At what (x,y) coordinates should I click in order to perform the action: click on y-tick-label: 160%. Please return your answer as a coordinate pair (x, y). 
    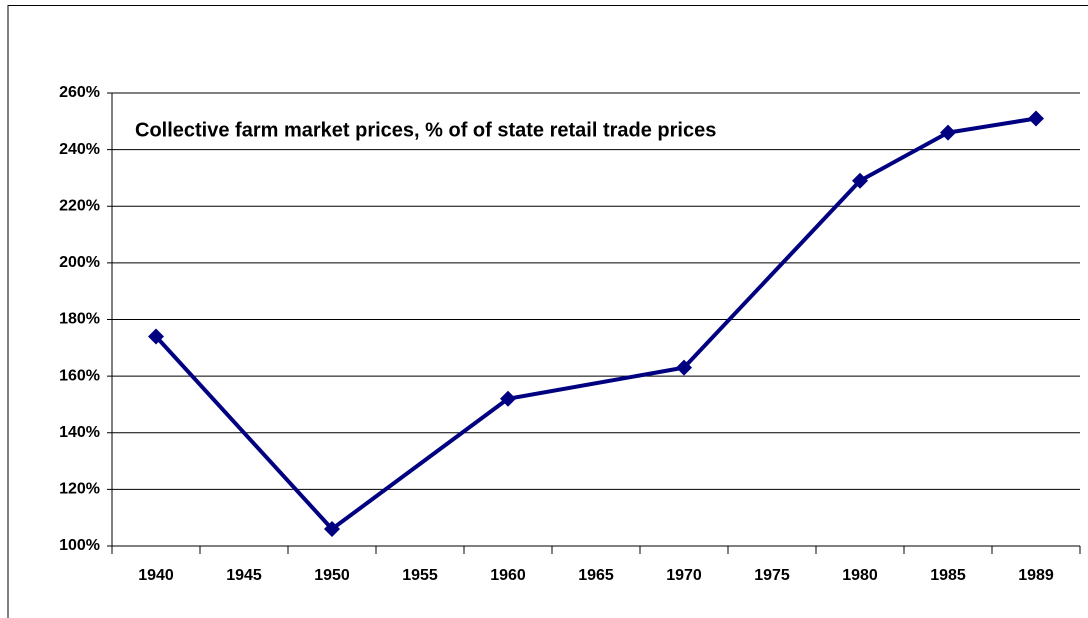
    Looking at the image, I should click on (79, 375).